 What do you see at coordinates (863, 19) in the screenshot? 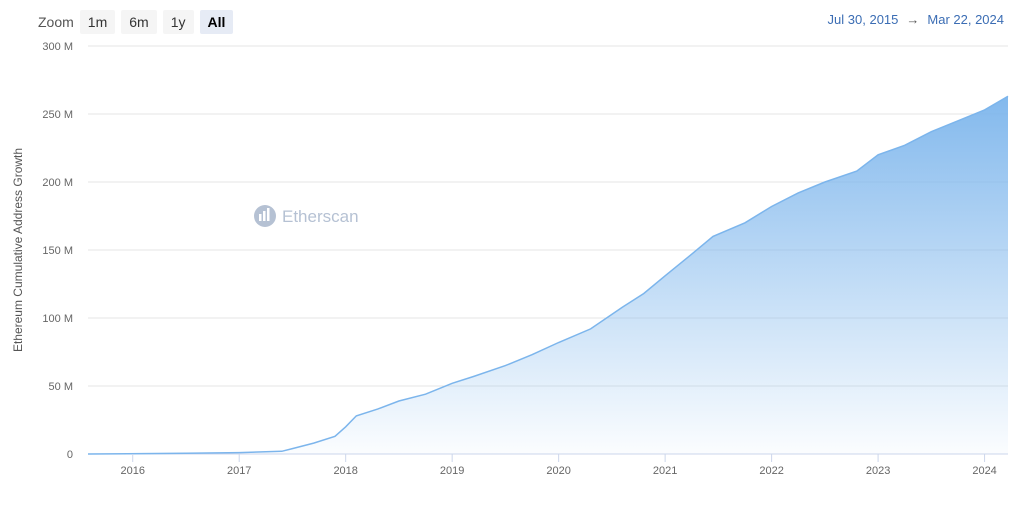
I see `range-from: Jul 30, 2015` at bounding box center [863, 19].